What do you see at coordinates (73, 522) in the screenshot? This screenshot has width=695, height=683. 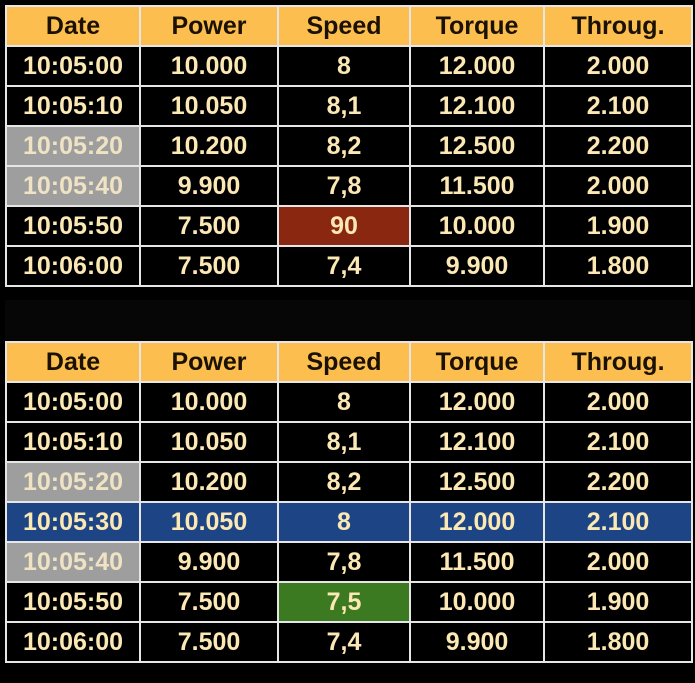 I see `date-cell: 10:05:30` at bounding box center [73, 522].